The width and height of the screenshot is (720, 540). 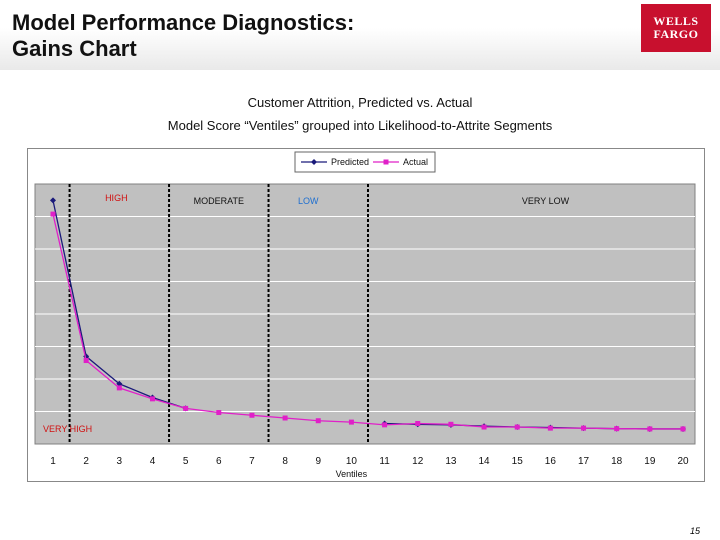 What do you see at coordinates (219, 461) in the screenshot?
I see `x-tick-label-6: 6` at bounding box center [219, 461].